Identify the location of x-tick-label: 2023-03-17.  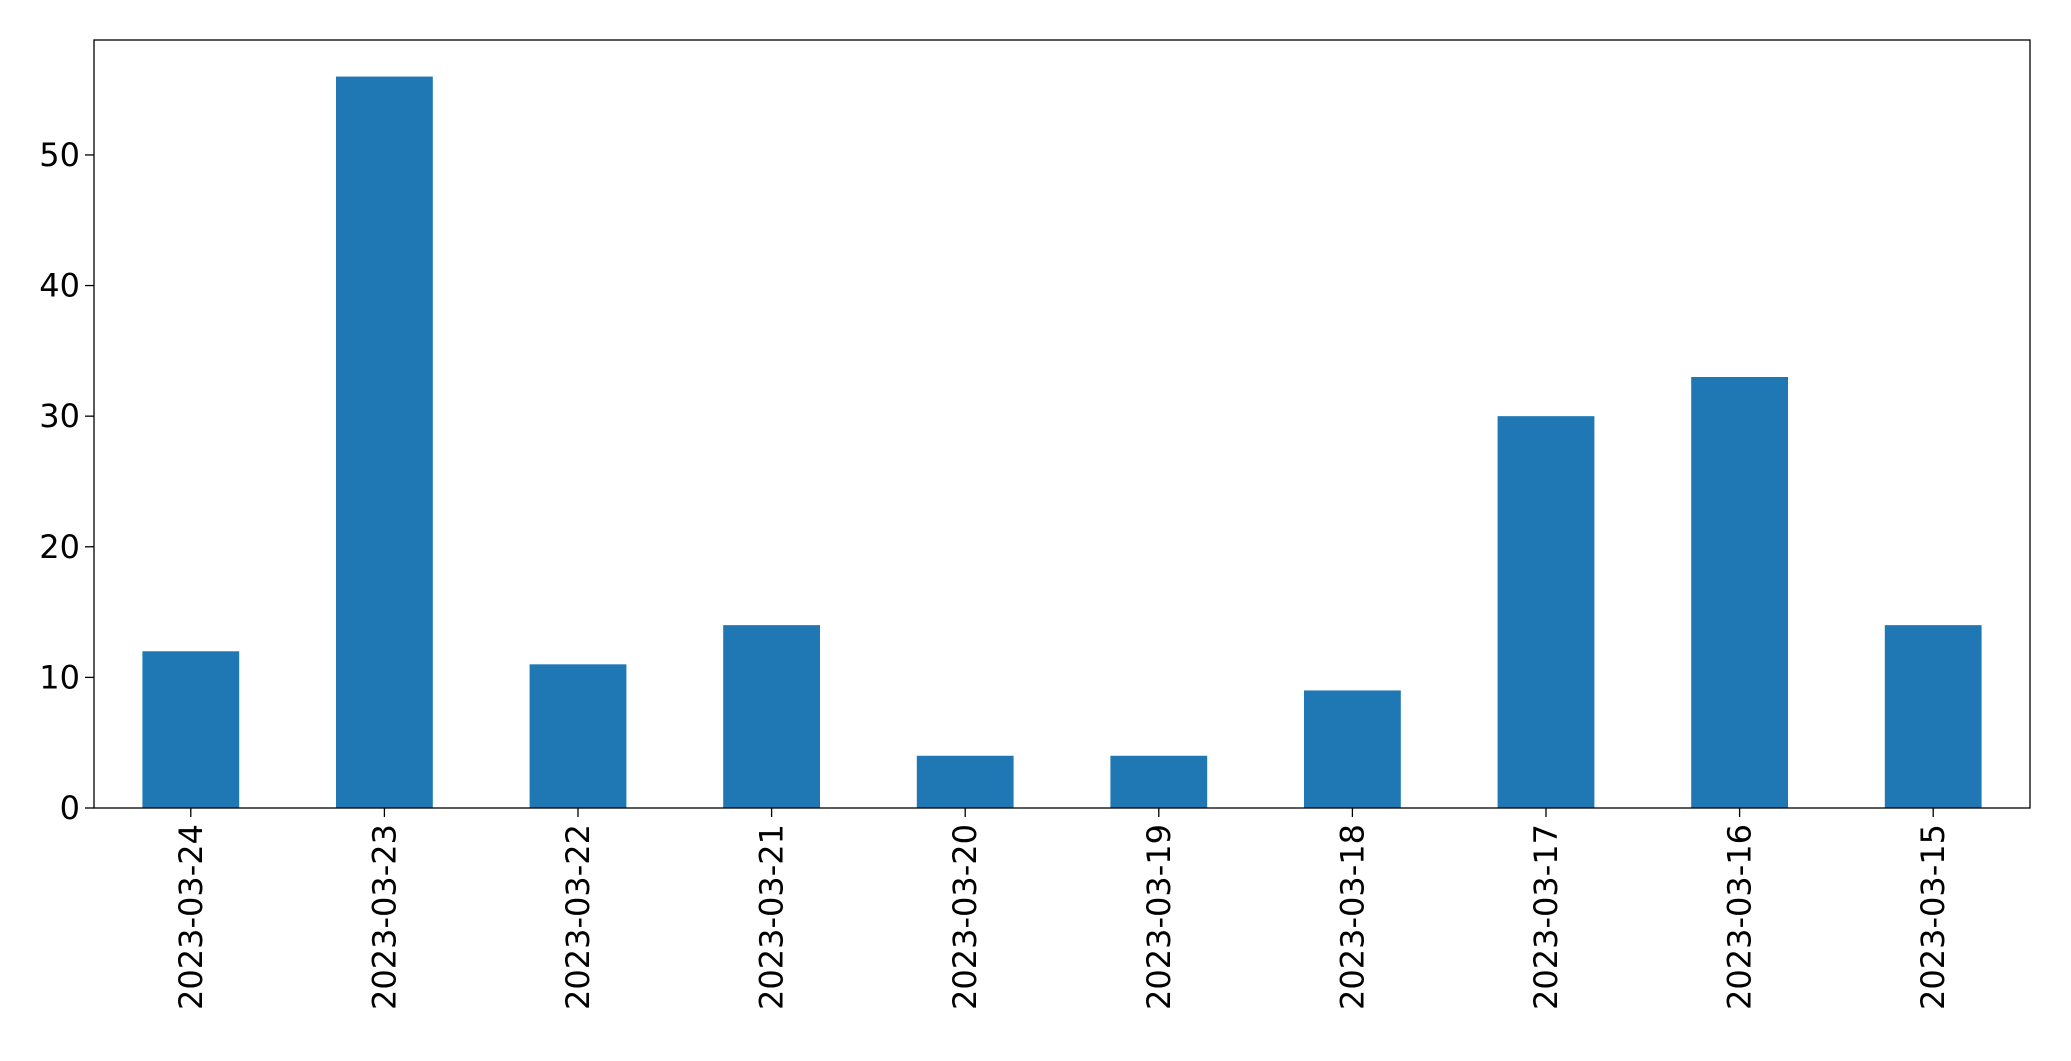
(1546, 917).